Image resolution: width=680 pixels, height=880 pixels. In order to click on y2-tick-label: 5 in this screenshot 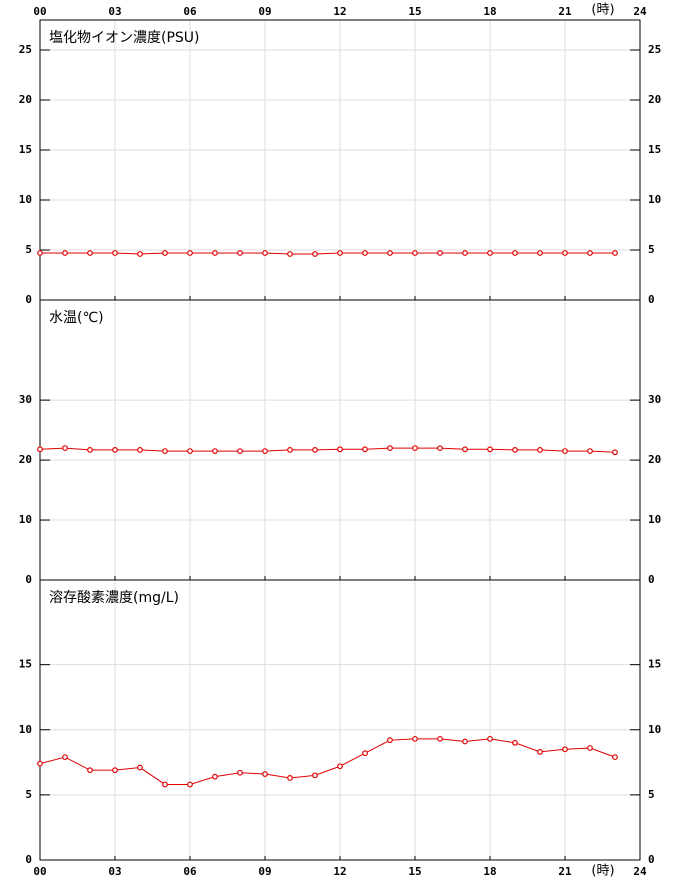, I will do `click(651, 249)`.